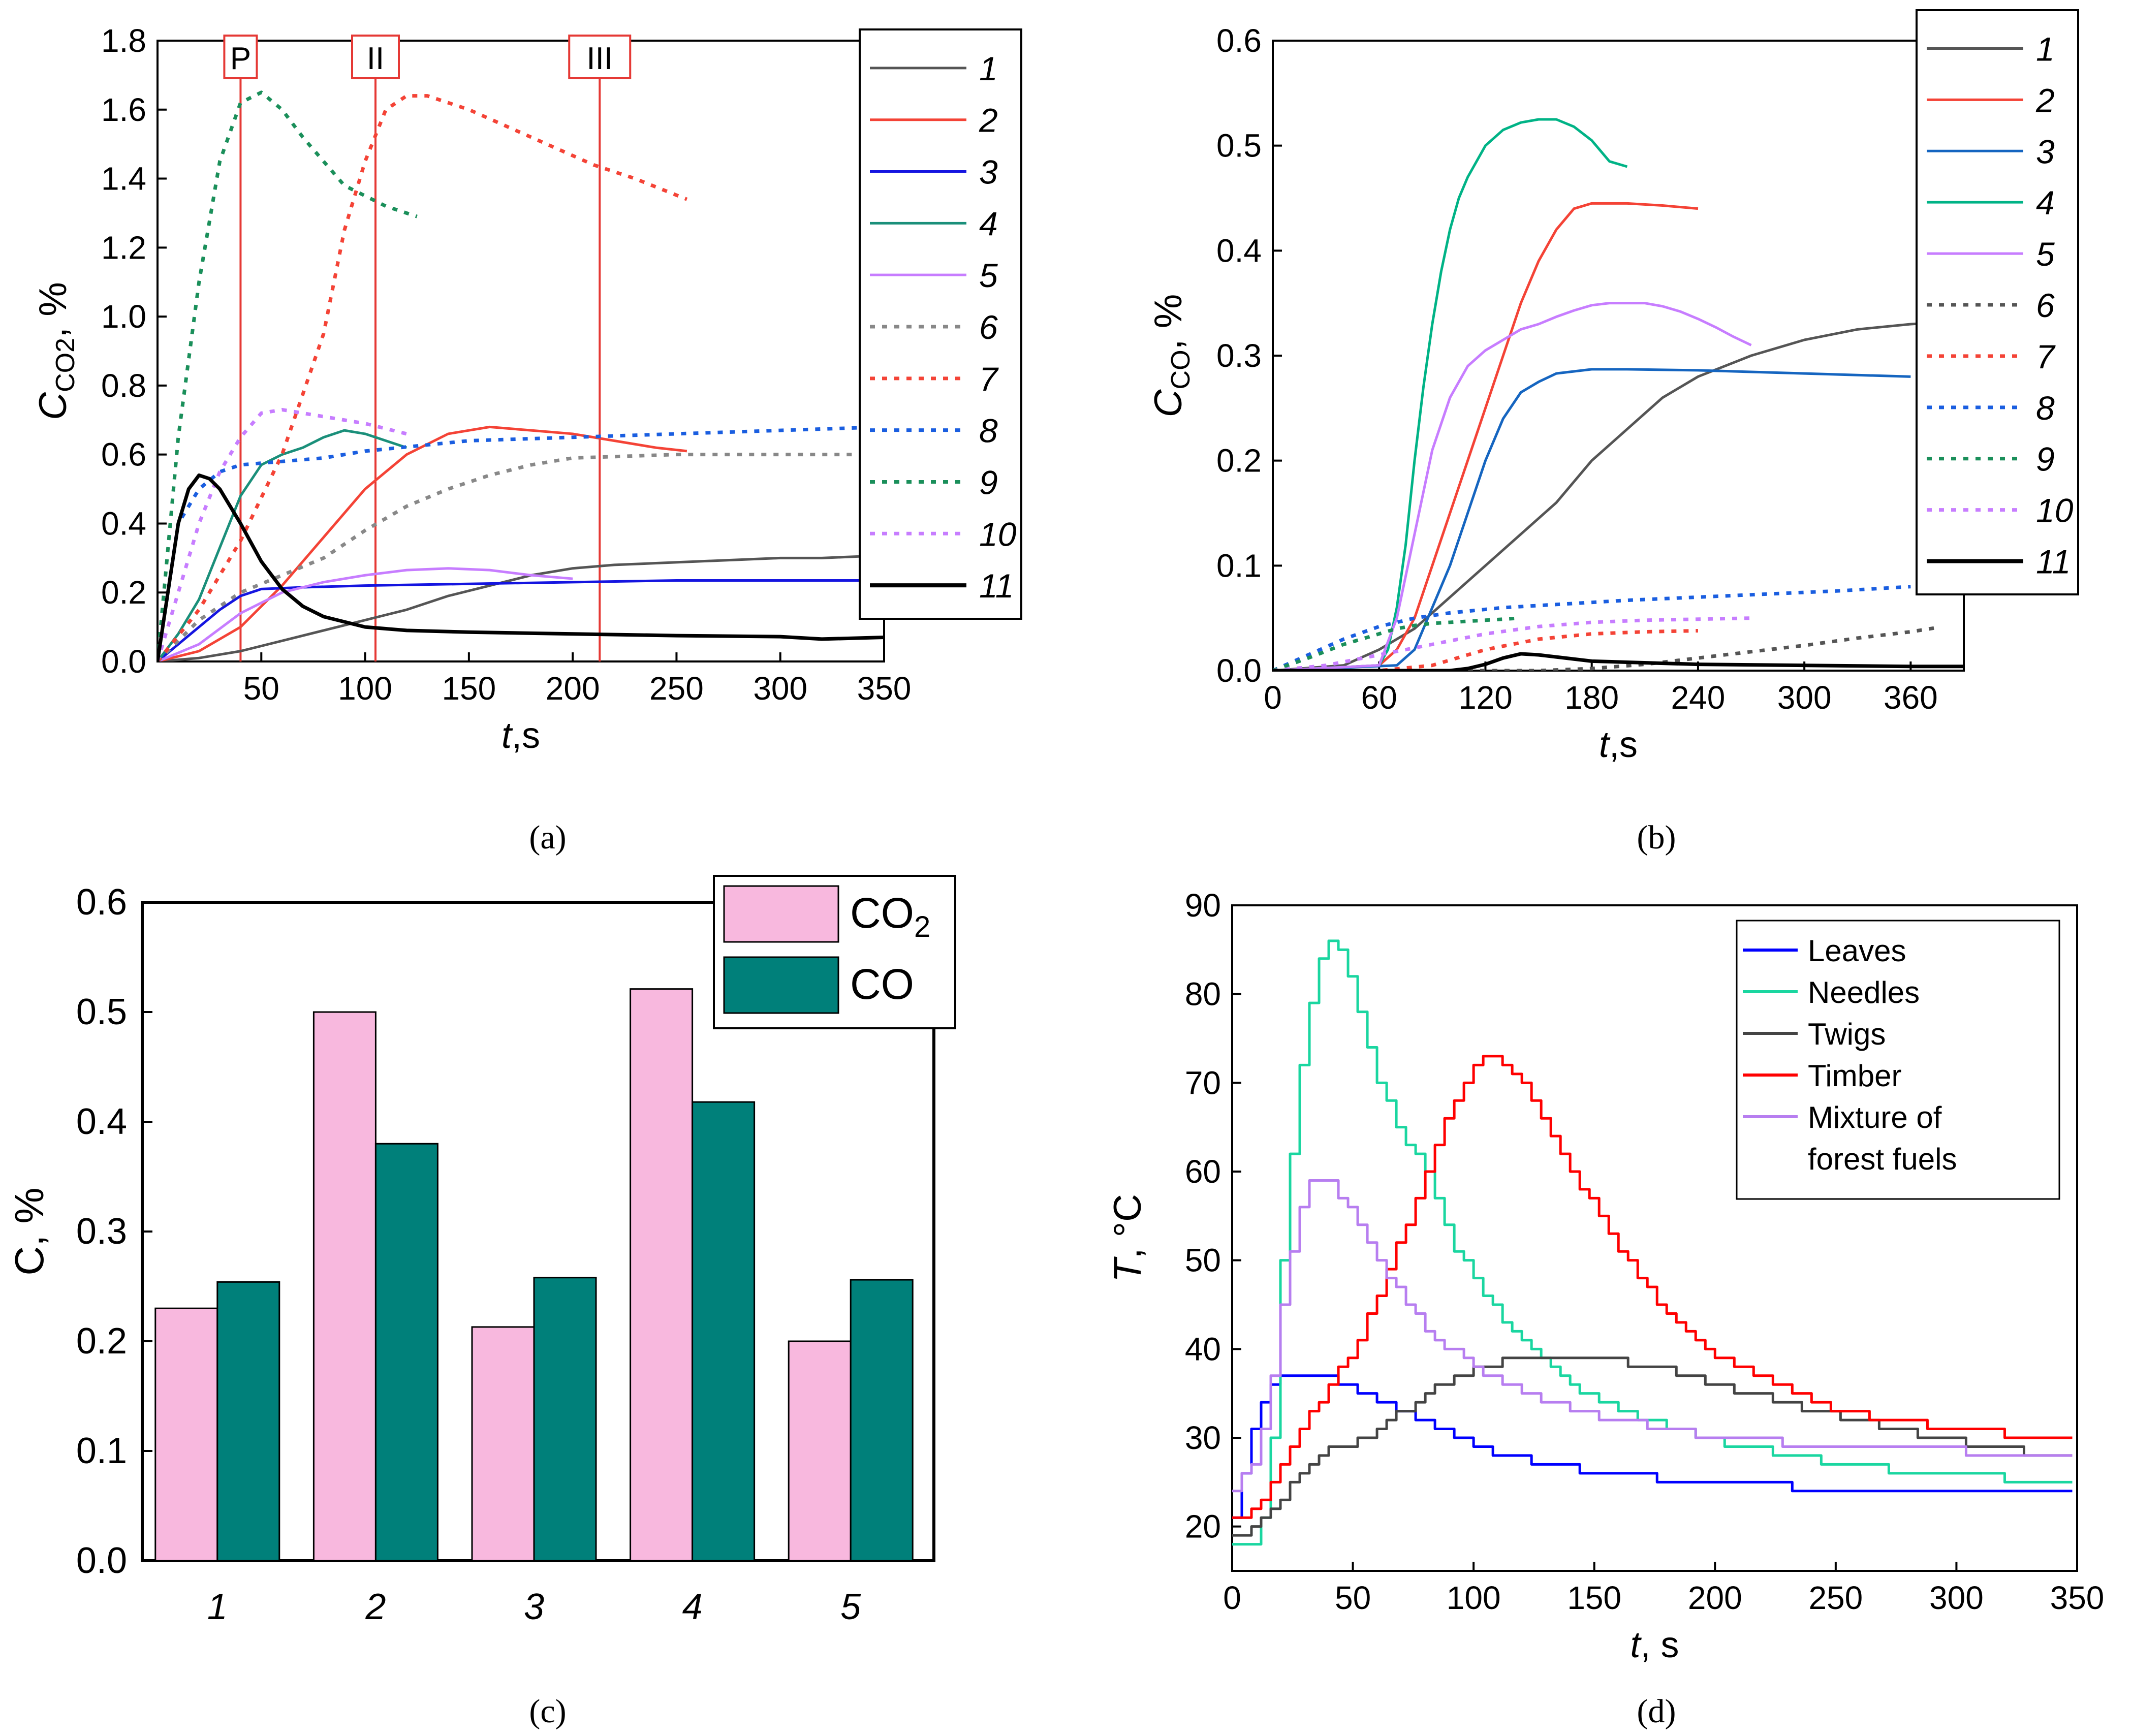  Describe the element at coordinates (2053, 562) in the screenshot. I see `legend-label: 11` at that location.